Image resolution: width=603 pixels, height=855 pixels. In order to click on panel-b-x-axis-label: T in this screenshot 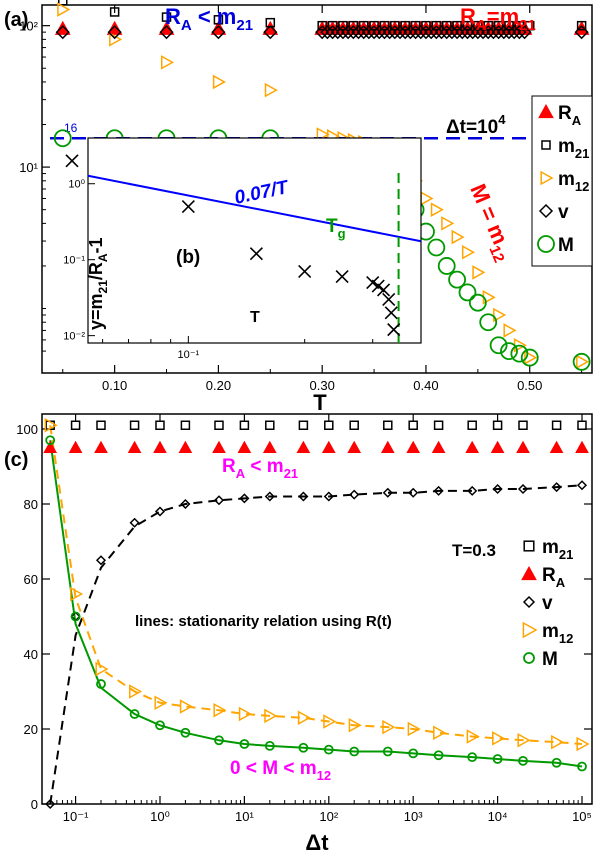, I will do `click(255, 317)`.